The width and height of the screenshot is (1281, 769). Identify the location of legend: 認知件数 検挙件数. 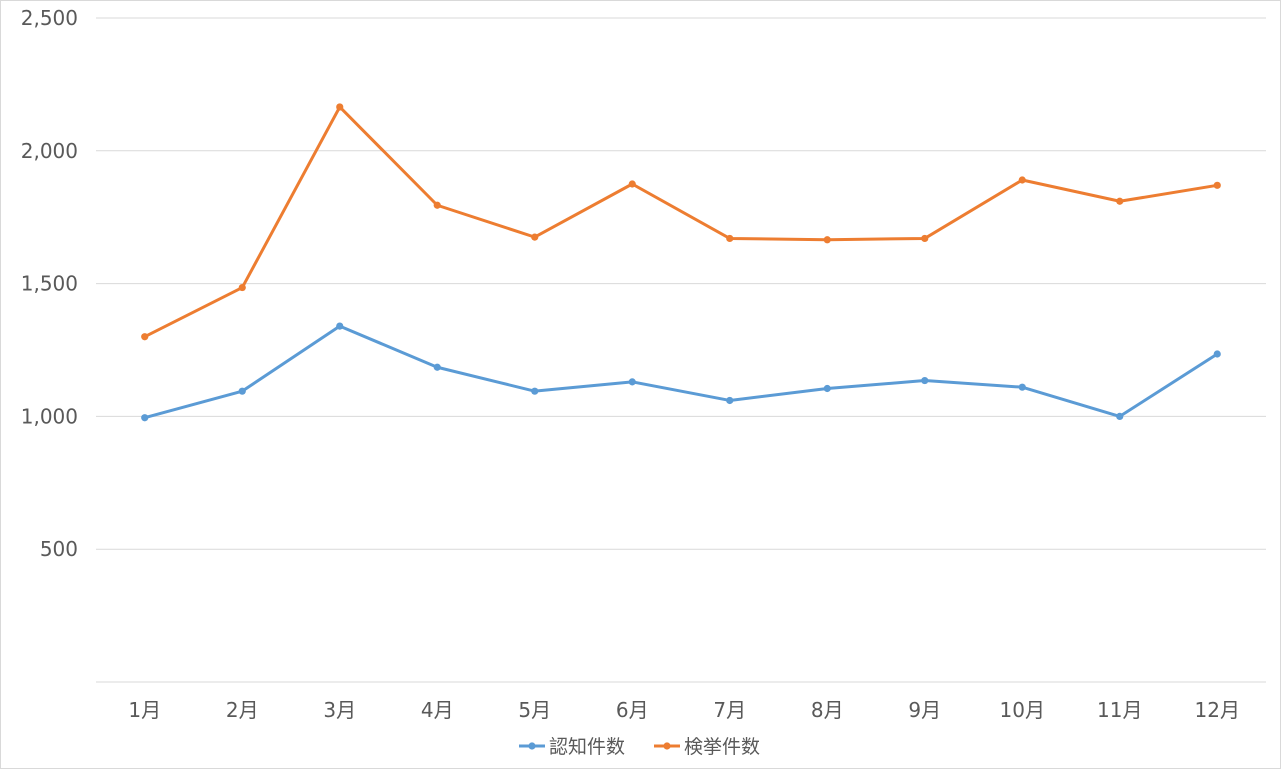
(639, 747).